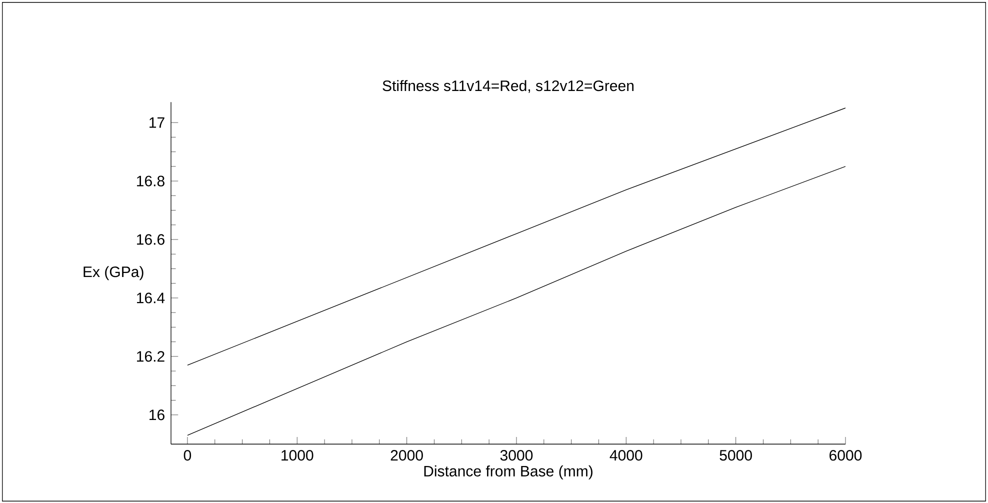  I want to click on x-tick-label: 1000, so click(298, 455).